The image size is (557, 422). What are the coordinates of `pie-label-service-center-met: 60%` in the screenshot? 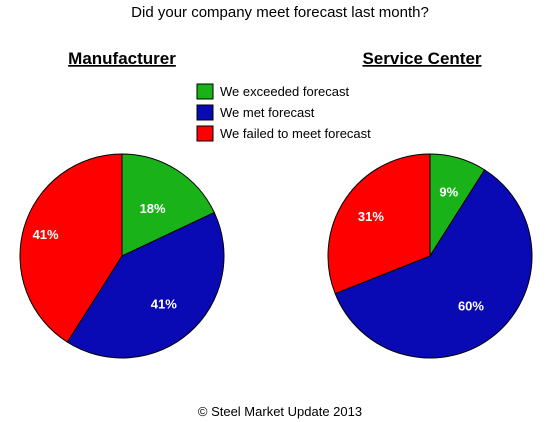 It's located at (471, 306).